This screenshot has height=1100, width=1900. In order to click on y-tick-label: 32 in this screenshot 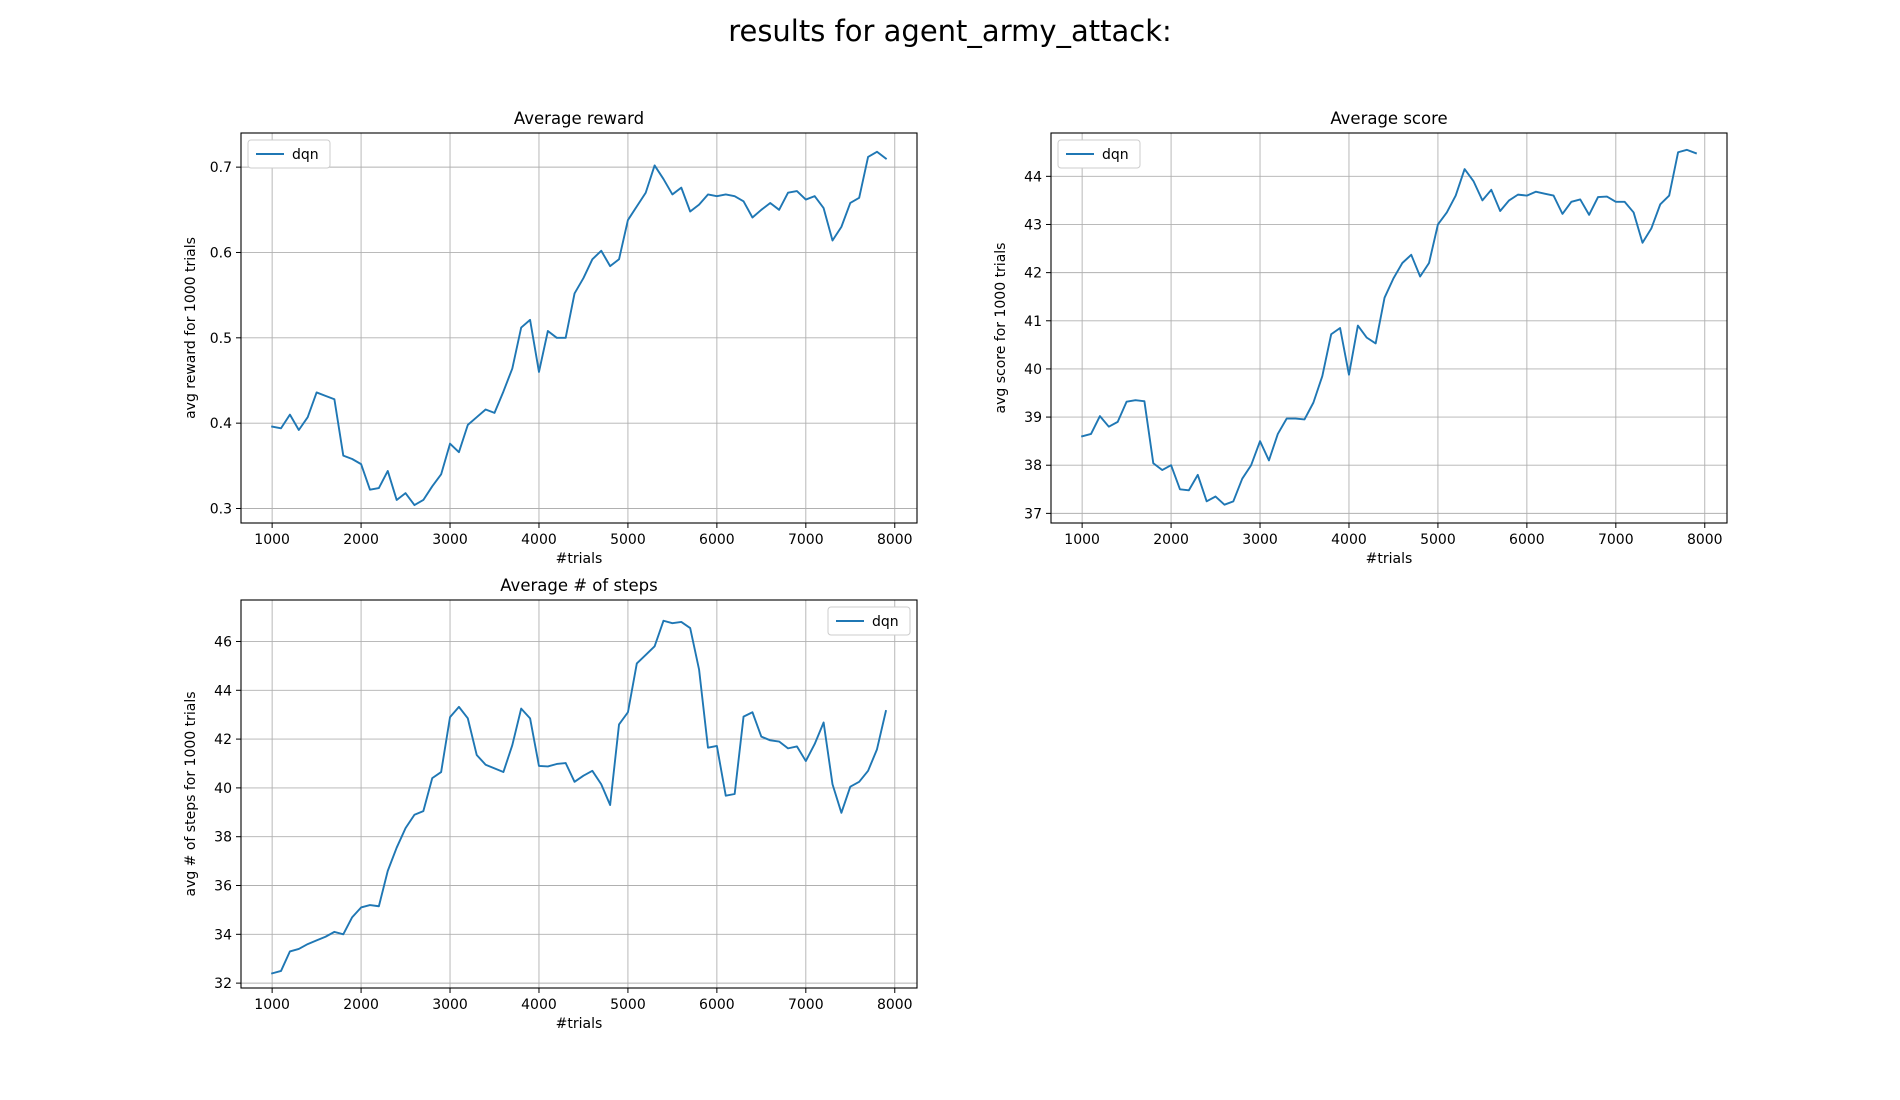, I will do `click(223, 984)`.